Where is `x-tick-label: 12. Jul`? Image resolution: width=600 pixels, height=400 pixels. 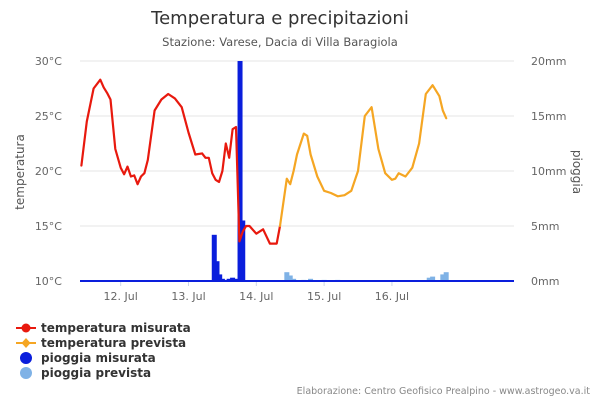
x-tick-label: 12. Jul is located at coordinates (121, 296).